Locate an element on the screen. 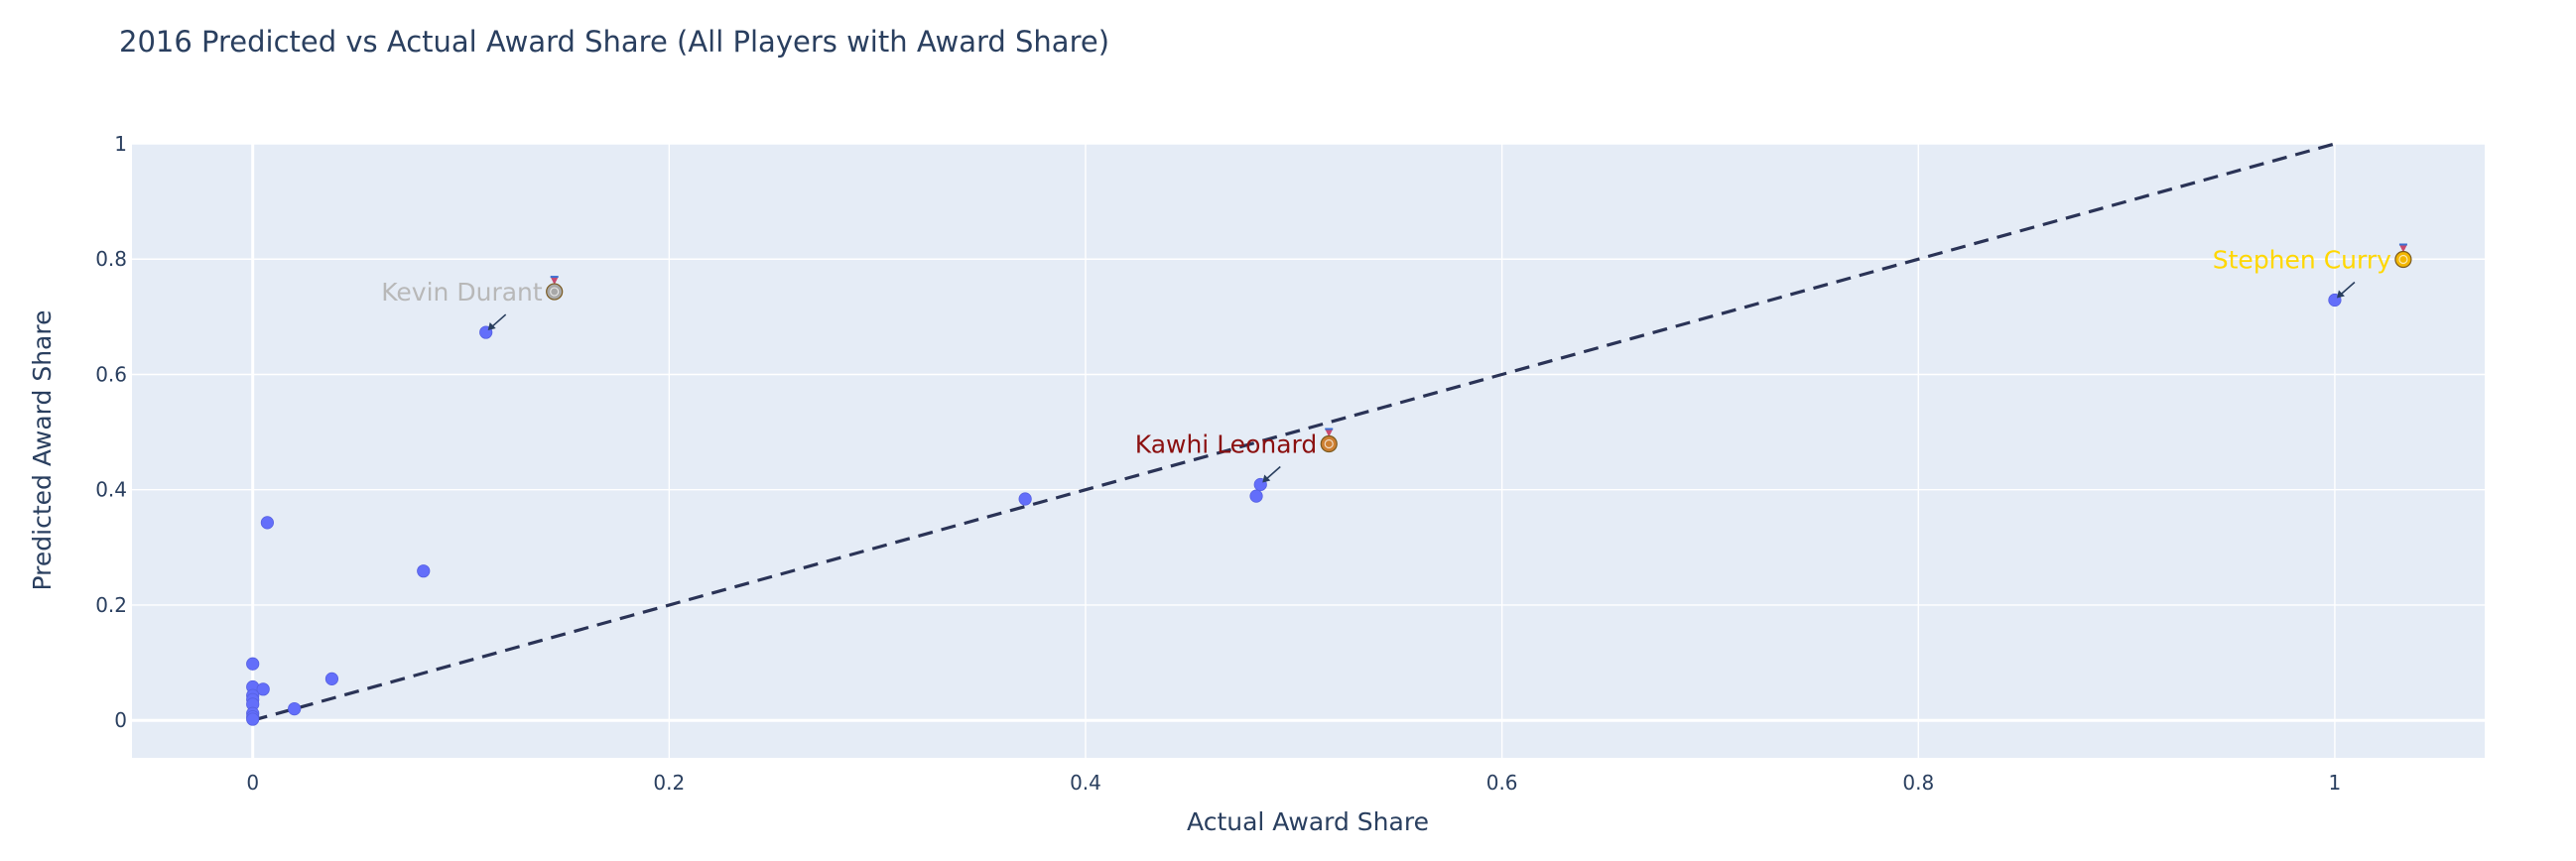 Image resolution: width=2576 pixels, height=861 pixels. gold-medal-icon is located at coordinates (2403, 256).